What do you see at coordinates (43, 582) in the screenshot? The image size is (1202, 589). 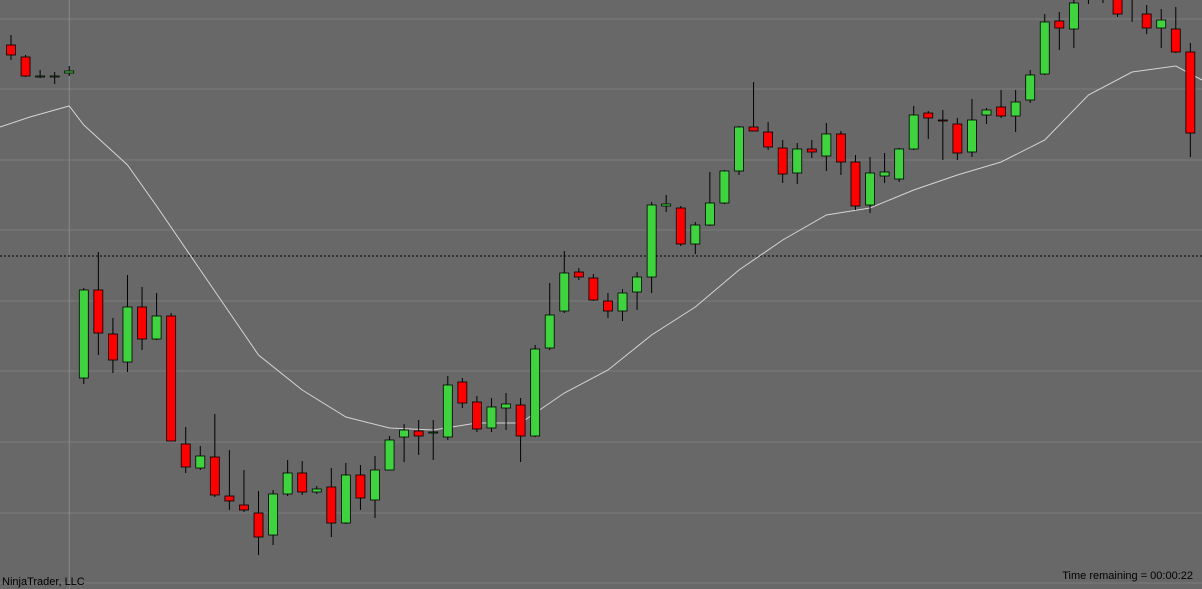 I see `credit: NinjaTrader, LLC` at bounding box center [43, 582].